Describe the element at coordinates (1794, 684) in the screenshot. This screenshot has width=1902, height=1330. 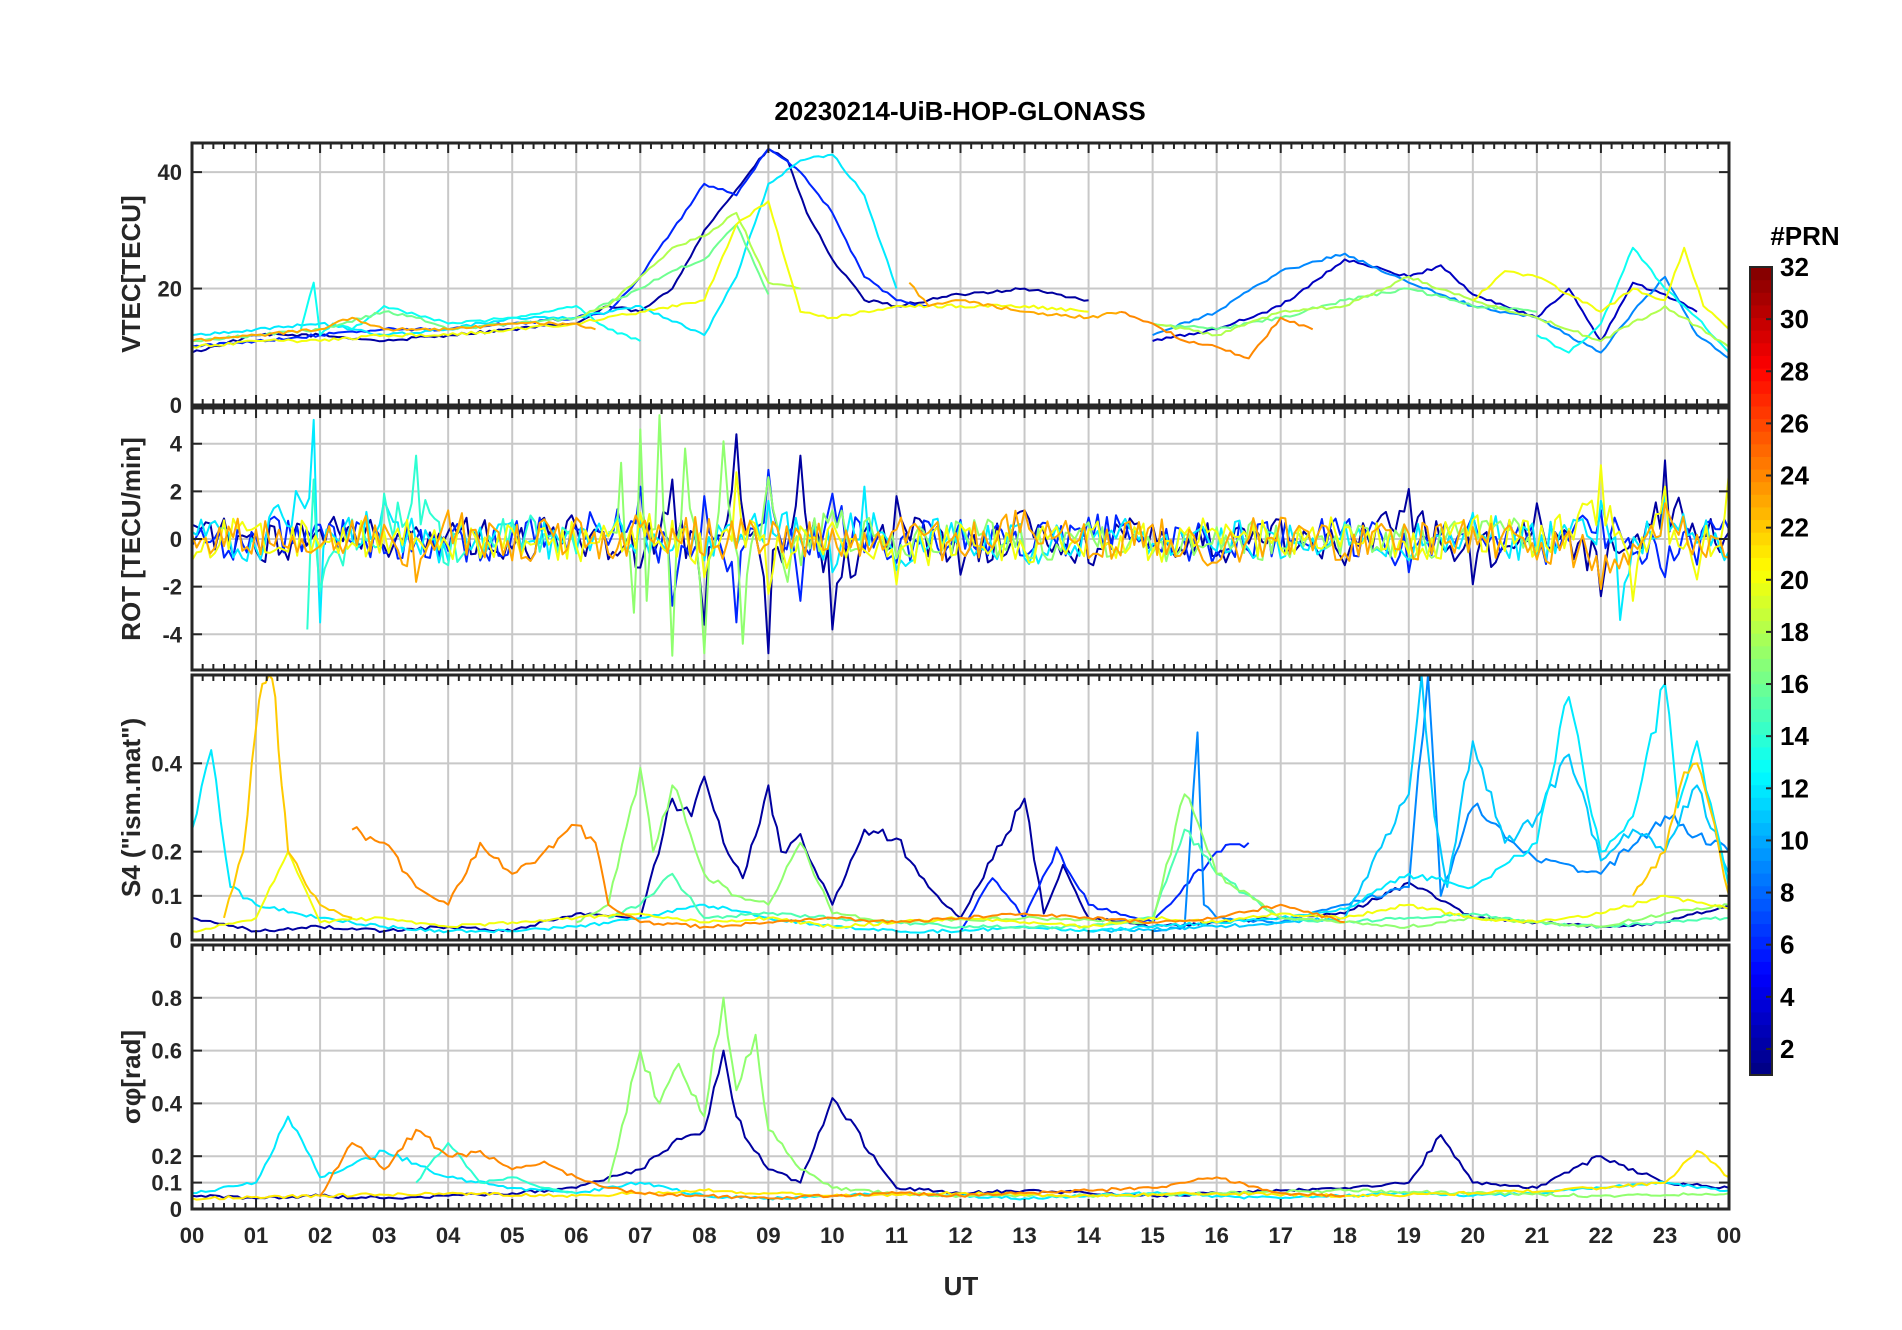
I see `colorbar-tick-label: 16` at that location.